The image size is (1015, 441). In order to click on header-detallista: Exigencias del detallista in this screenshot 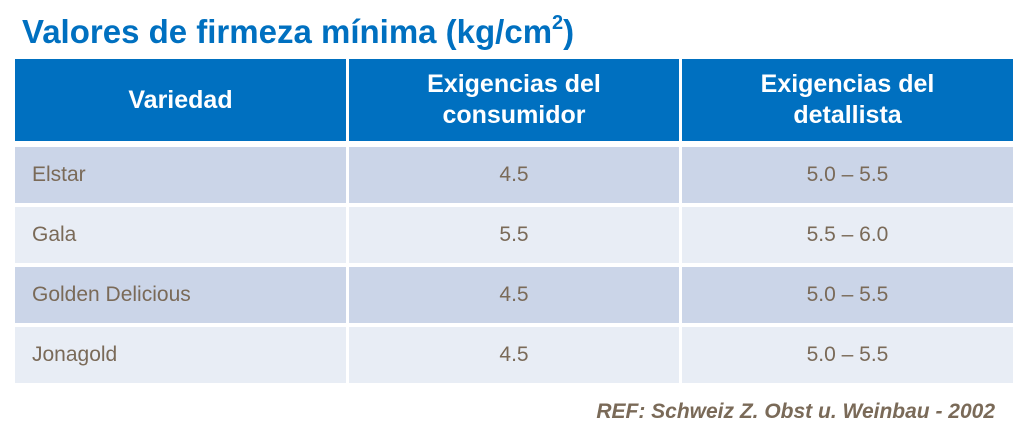, I will do `click(847, 101)`.